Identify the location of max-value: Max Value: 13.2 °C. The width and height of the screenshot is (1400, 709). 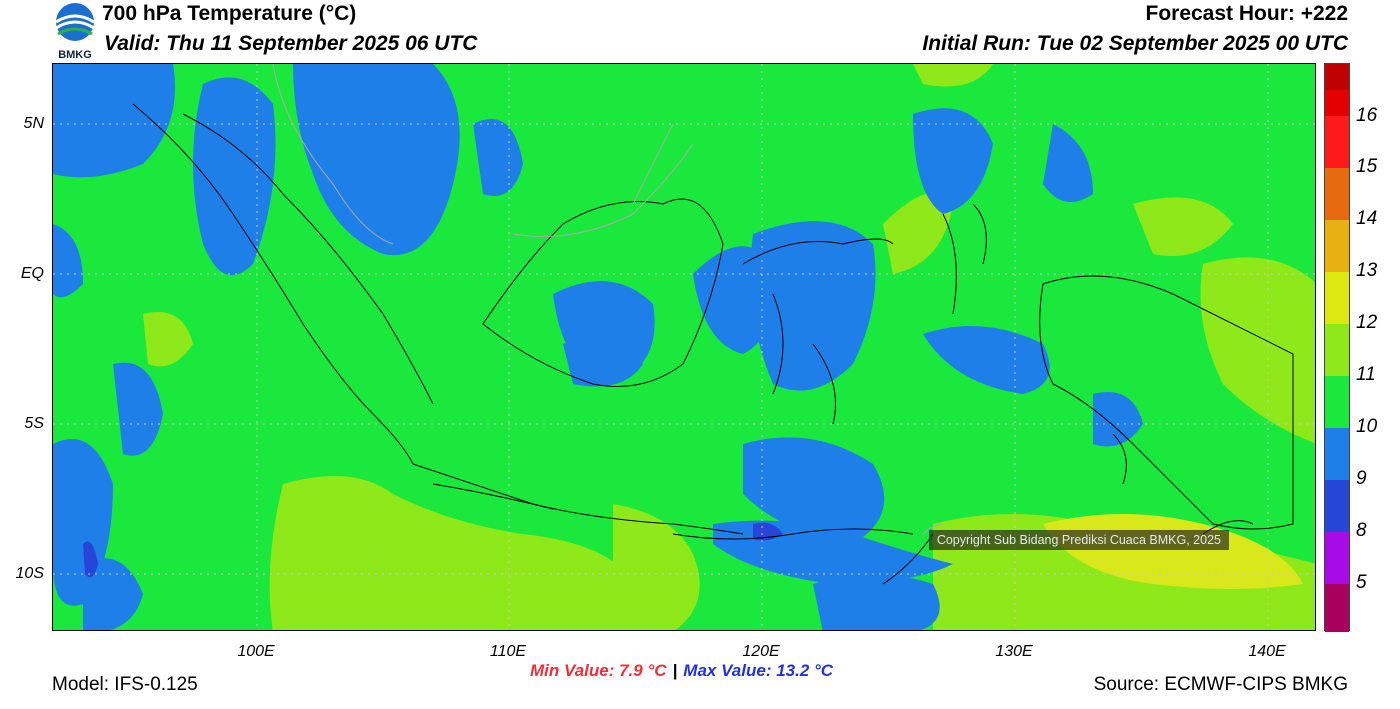
(758, 670).